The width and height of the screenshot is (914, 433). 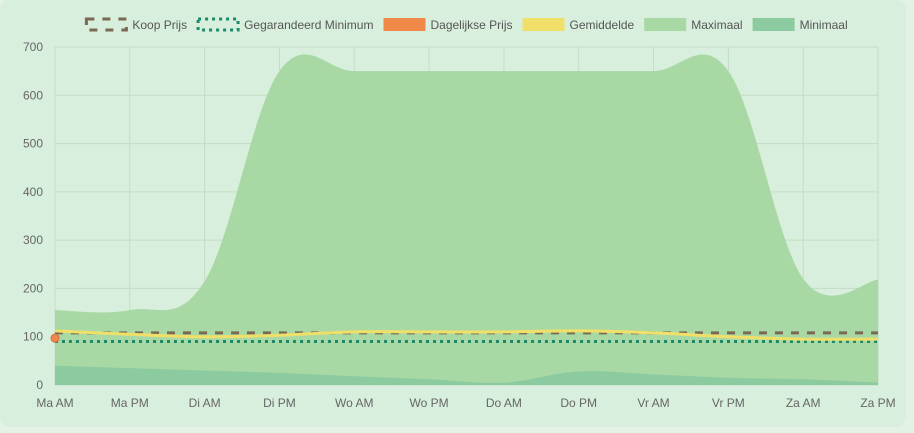 I want to click on x-tick-label: Vr AM, so click(x=653, y=403).